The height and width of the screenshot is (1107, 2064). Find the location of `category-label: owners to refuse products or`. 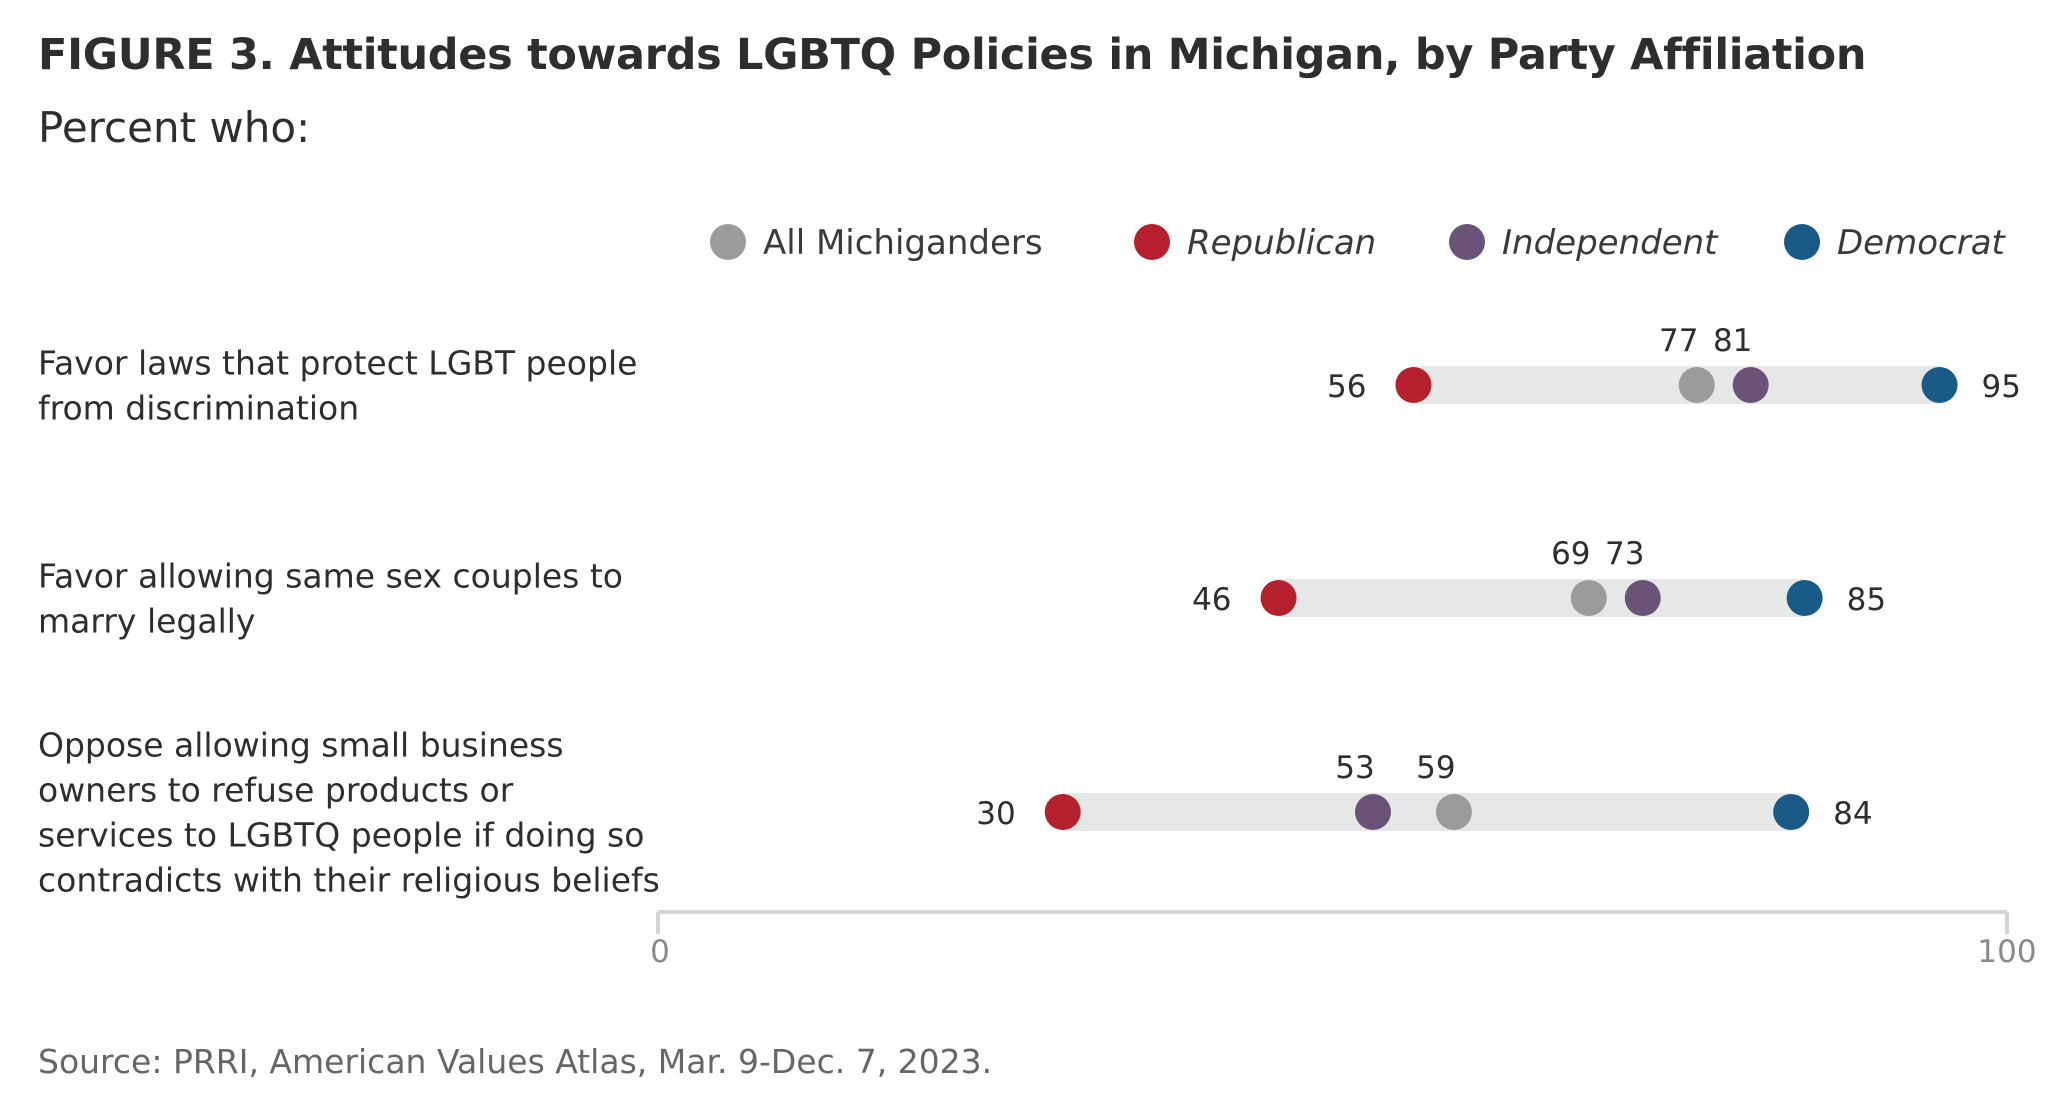

category-label: owners to refuse products or is located at coordinates (276, 790).